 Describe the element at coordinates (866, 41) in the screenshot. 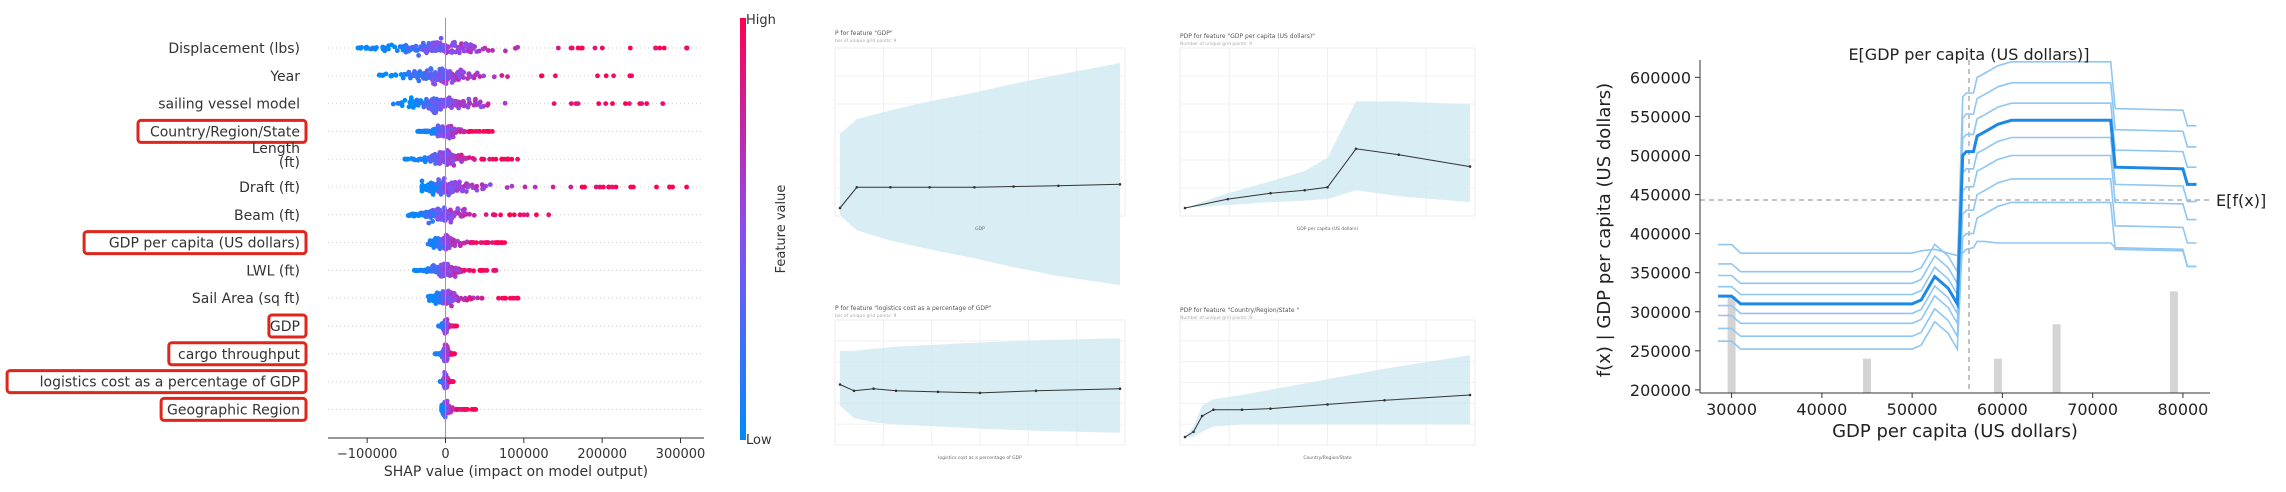

I see `pdp-subtitle: ber of unique grid points: 9` at that location.